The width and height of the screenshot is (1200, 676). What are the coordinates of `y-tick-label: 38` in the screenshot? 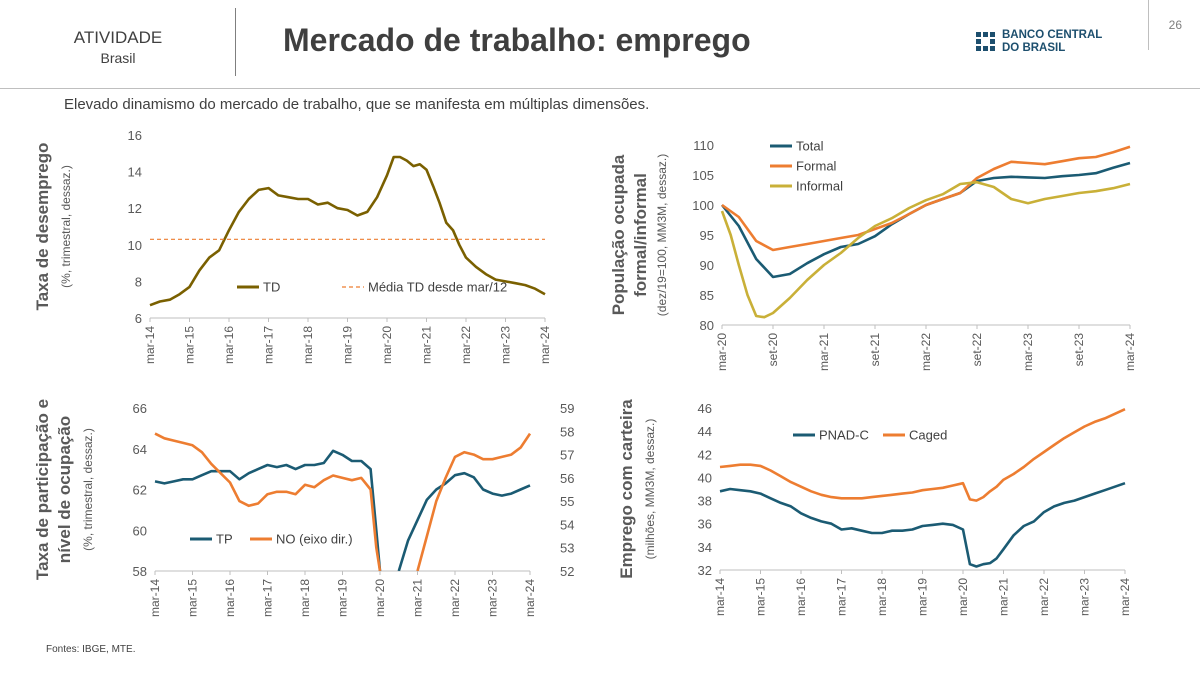 It's located at (705, 501).